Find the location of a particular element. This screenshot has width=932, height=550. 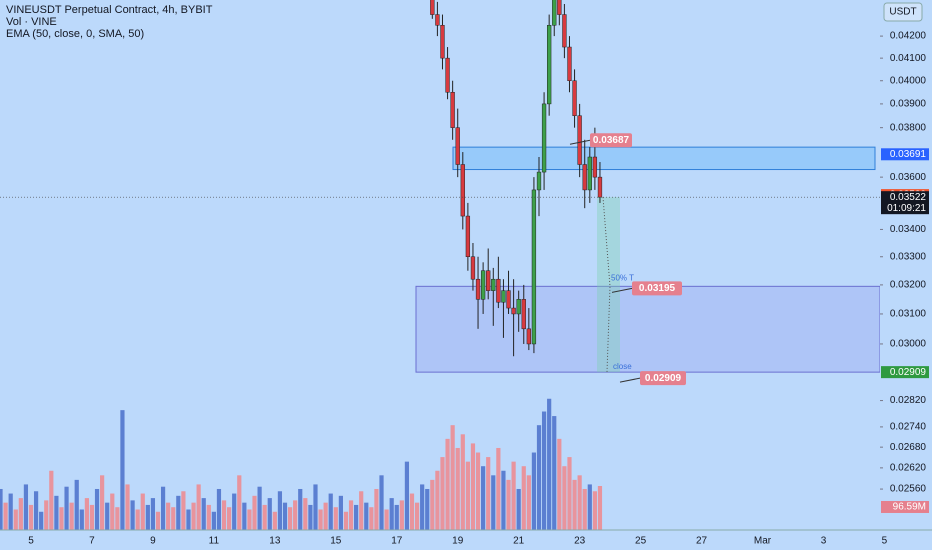

indicator: EMA (50, close, 0, SMA, 50) is located at coordinates (75, 34).